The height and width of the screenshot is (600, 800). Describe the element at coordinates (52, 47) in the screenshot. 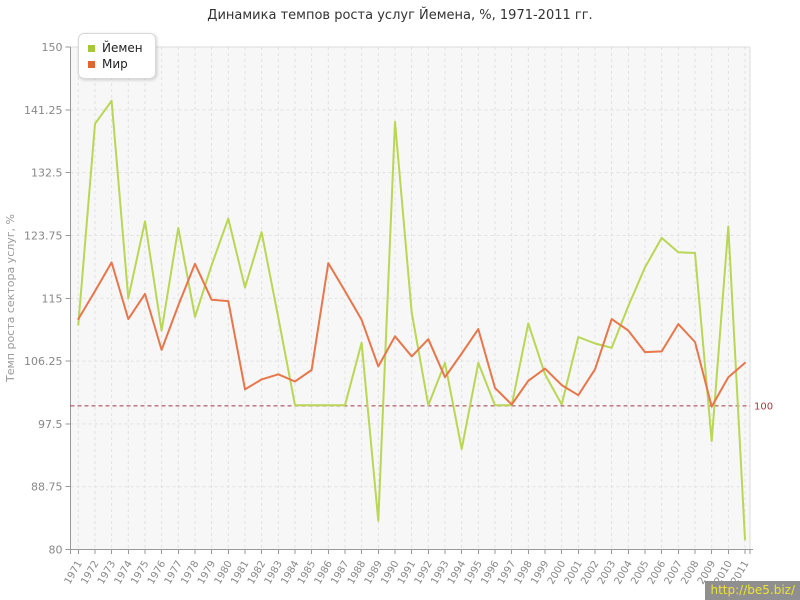

I see `y-tick-label: 150` at that location.